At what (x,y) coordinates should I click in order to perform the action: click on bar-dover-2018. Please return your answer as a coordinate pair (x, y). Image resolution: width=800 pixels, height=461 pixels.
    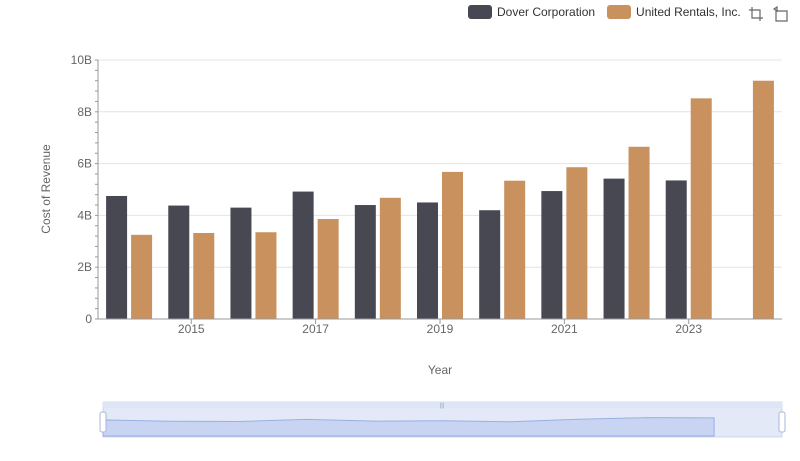
    Looking at the image, I should click on (365, 262).